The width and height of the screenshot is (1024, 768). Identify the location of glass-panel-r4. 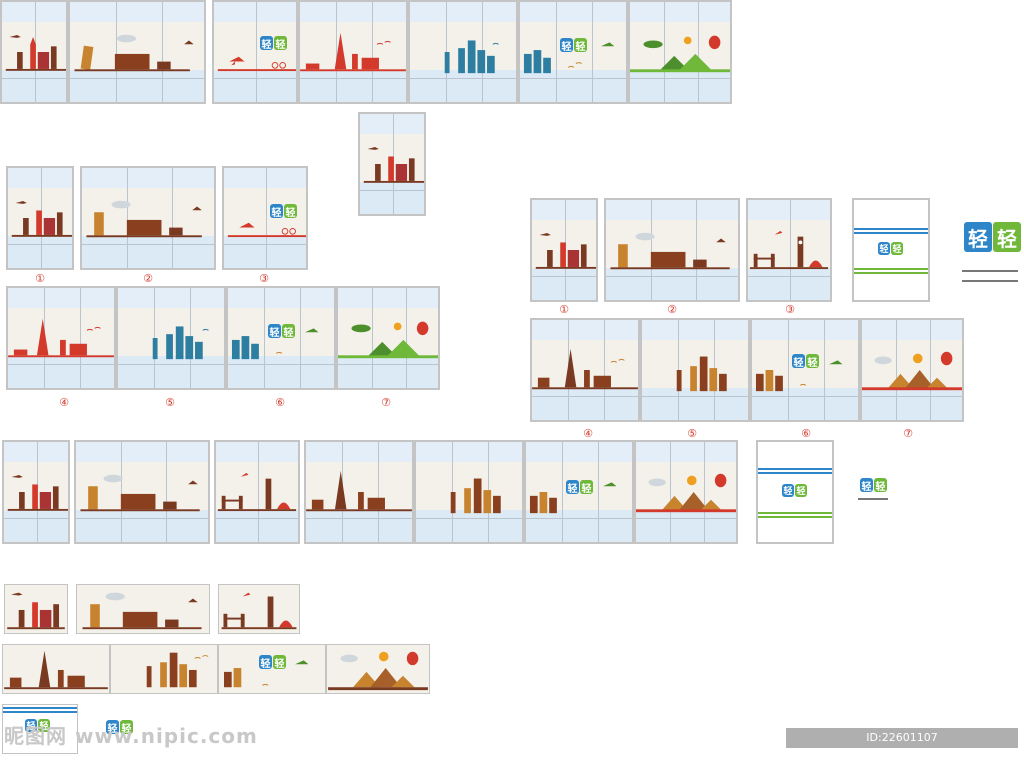
(585, 370).